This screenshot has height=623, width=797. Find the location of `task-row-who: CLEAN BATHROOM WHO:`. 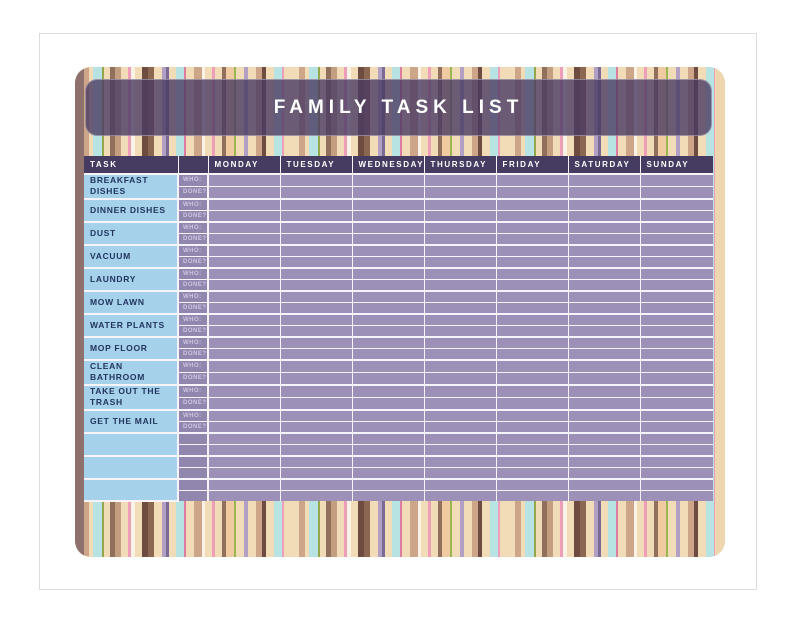

task-row-who: CLEAN BATHROOM WHO: is located at coordinates (398, 372).